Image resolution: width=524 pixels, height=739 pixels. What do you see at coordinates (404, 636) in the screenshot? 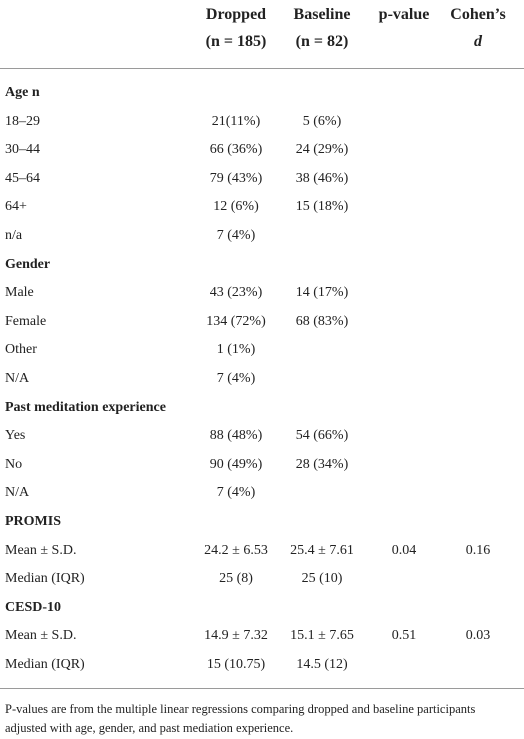
I see `cell-value: 0.51` at bounding box center [404, 636].